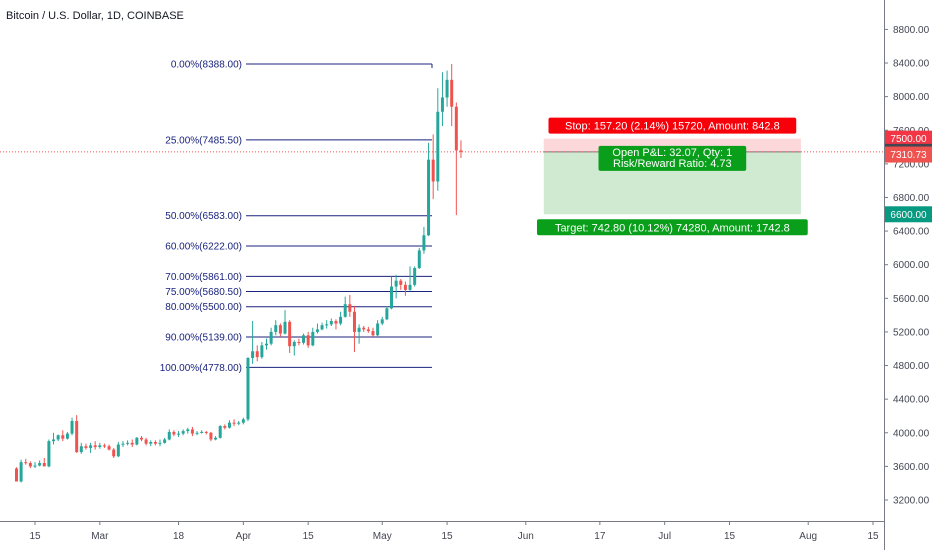  What do you see at coordinates (203, 277) in the screenshot?
I see `fib-level-label: 70.00%(5861.00)` at bounding box center [203, 277].